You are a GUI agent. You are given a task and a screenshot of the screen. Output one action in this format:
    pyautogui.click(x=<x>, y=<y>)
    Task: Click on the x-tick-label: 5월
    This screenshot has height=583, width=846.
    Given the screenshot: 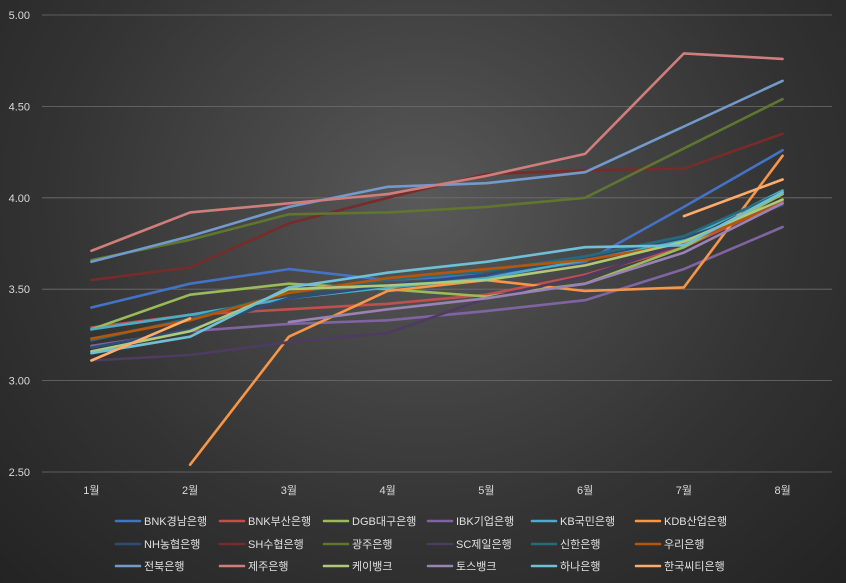 What is the action you would take?
    pyautogui.click(x=486, y=490)
    